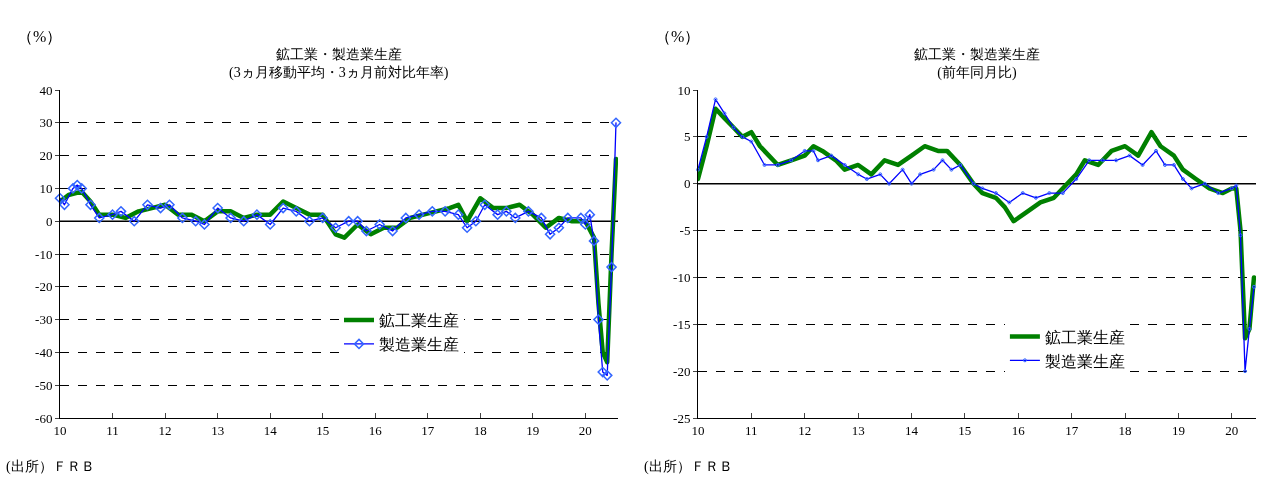 This screenshot has width=1276, height=496. What do you see at coordinates (44, 418) in the screenshot?
I see `y-tick-label: -60` at bounding box center [44, 418].